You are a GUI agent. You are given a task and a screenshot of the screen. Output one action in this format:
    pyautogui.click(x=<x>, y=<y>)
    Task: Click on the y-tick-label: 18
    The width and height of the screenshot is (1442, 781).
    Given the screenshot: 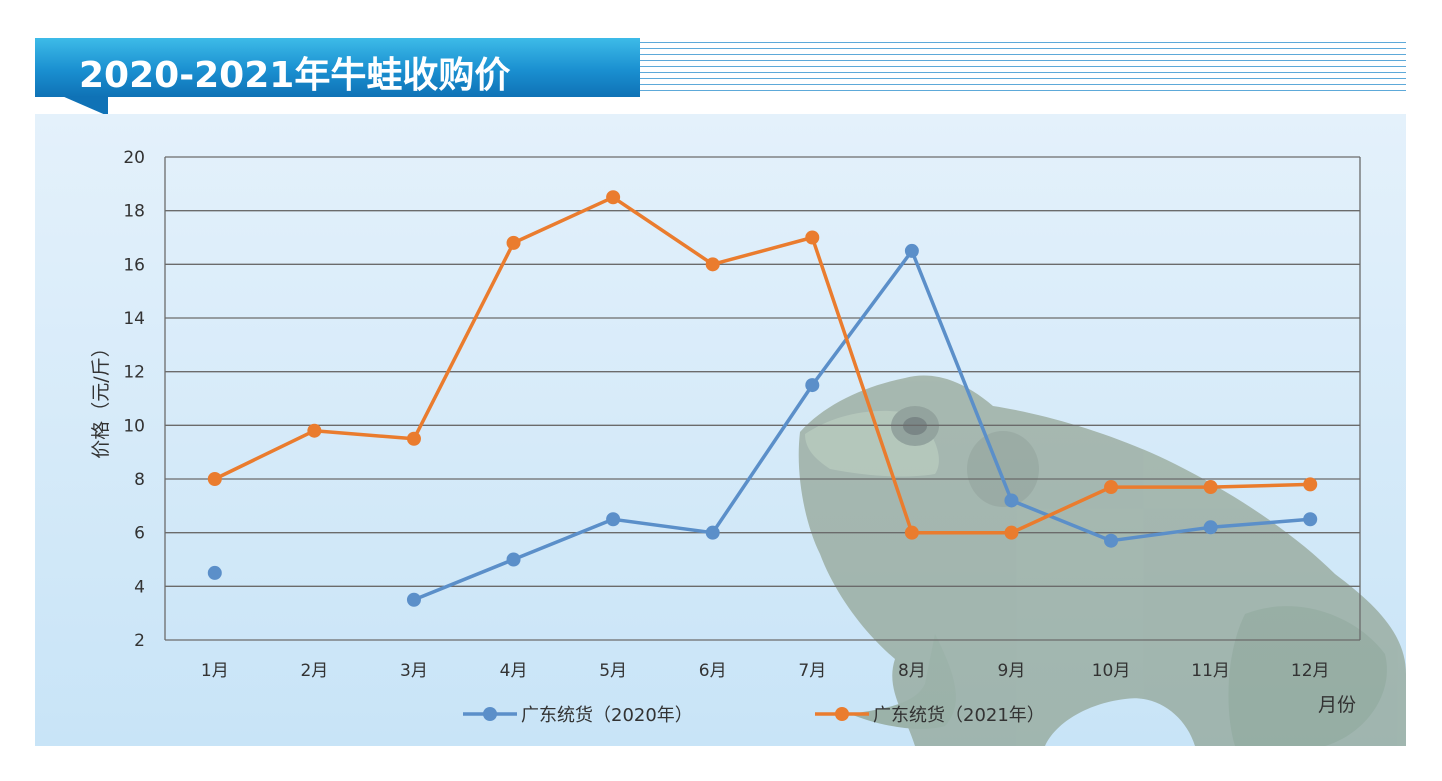 What is the action you would take?
    pyautogui.click(x=134, y=212)
    